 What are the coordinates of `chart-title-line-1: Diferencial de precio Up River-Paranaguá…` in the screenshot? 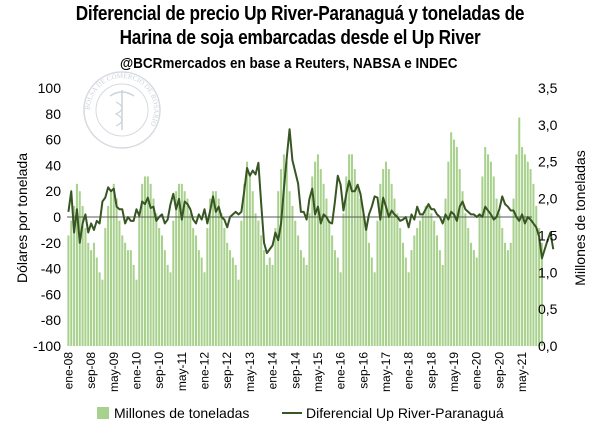 It's located at (300, 14).